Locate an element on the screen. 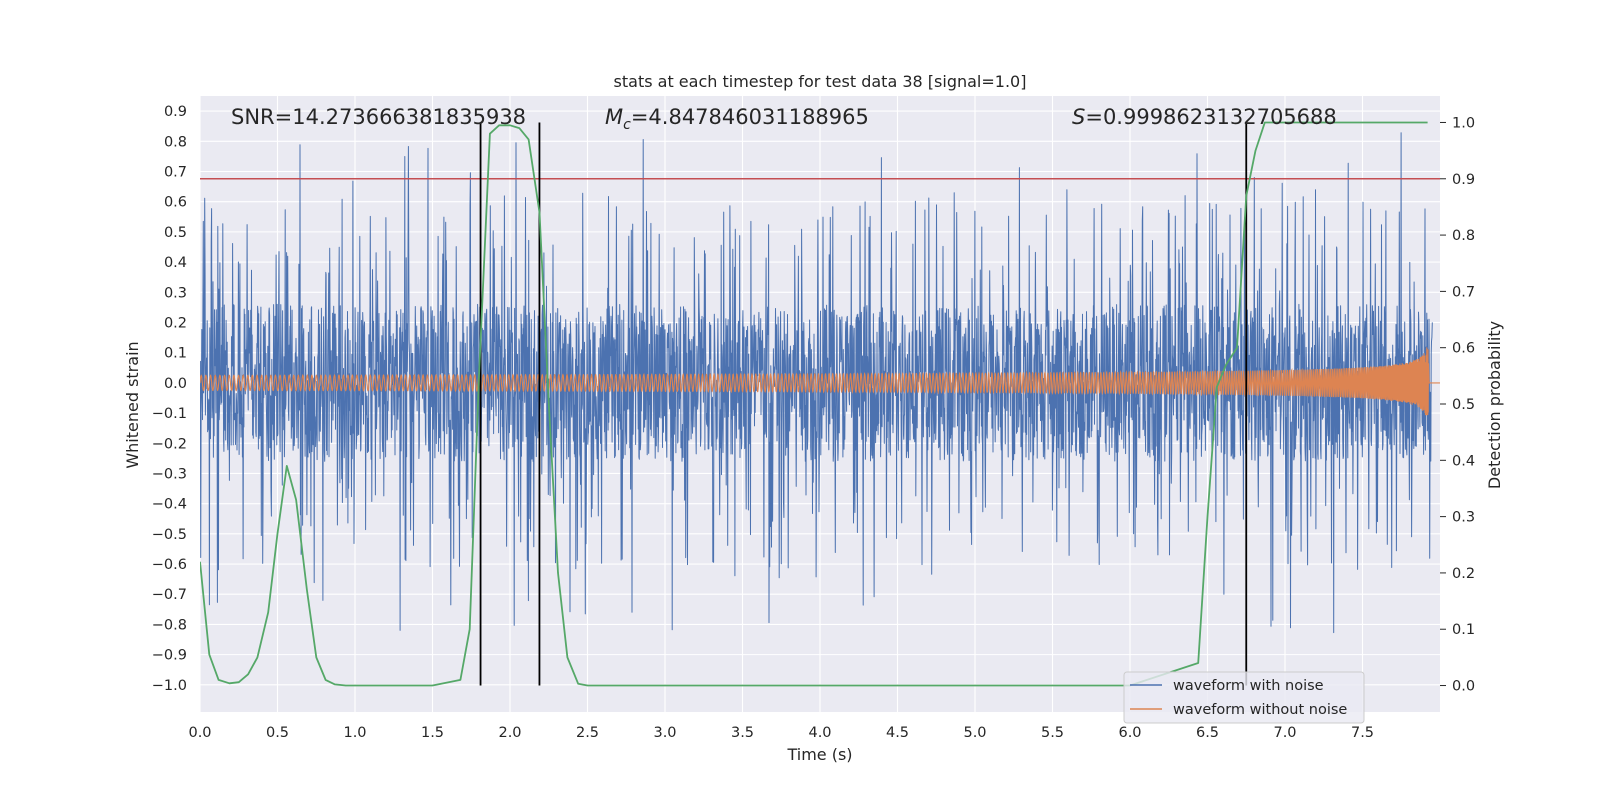 The width and height of the screenshot is (1600, 800). y-axis-label: Whitened strain is located at coordinates (132, 404).